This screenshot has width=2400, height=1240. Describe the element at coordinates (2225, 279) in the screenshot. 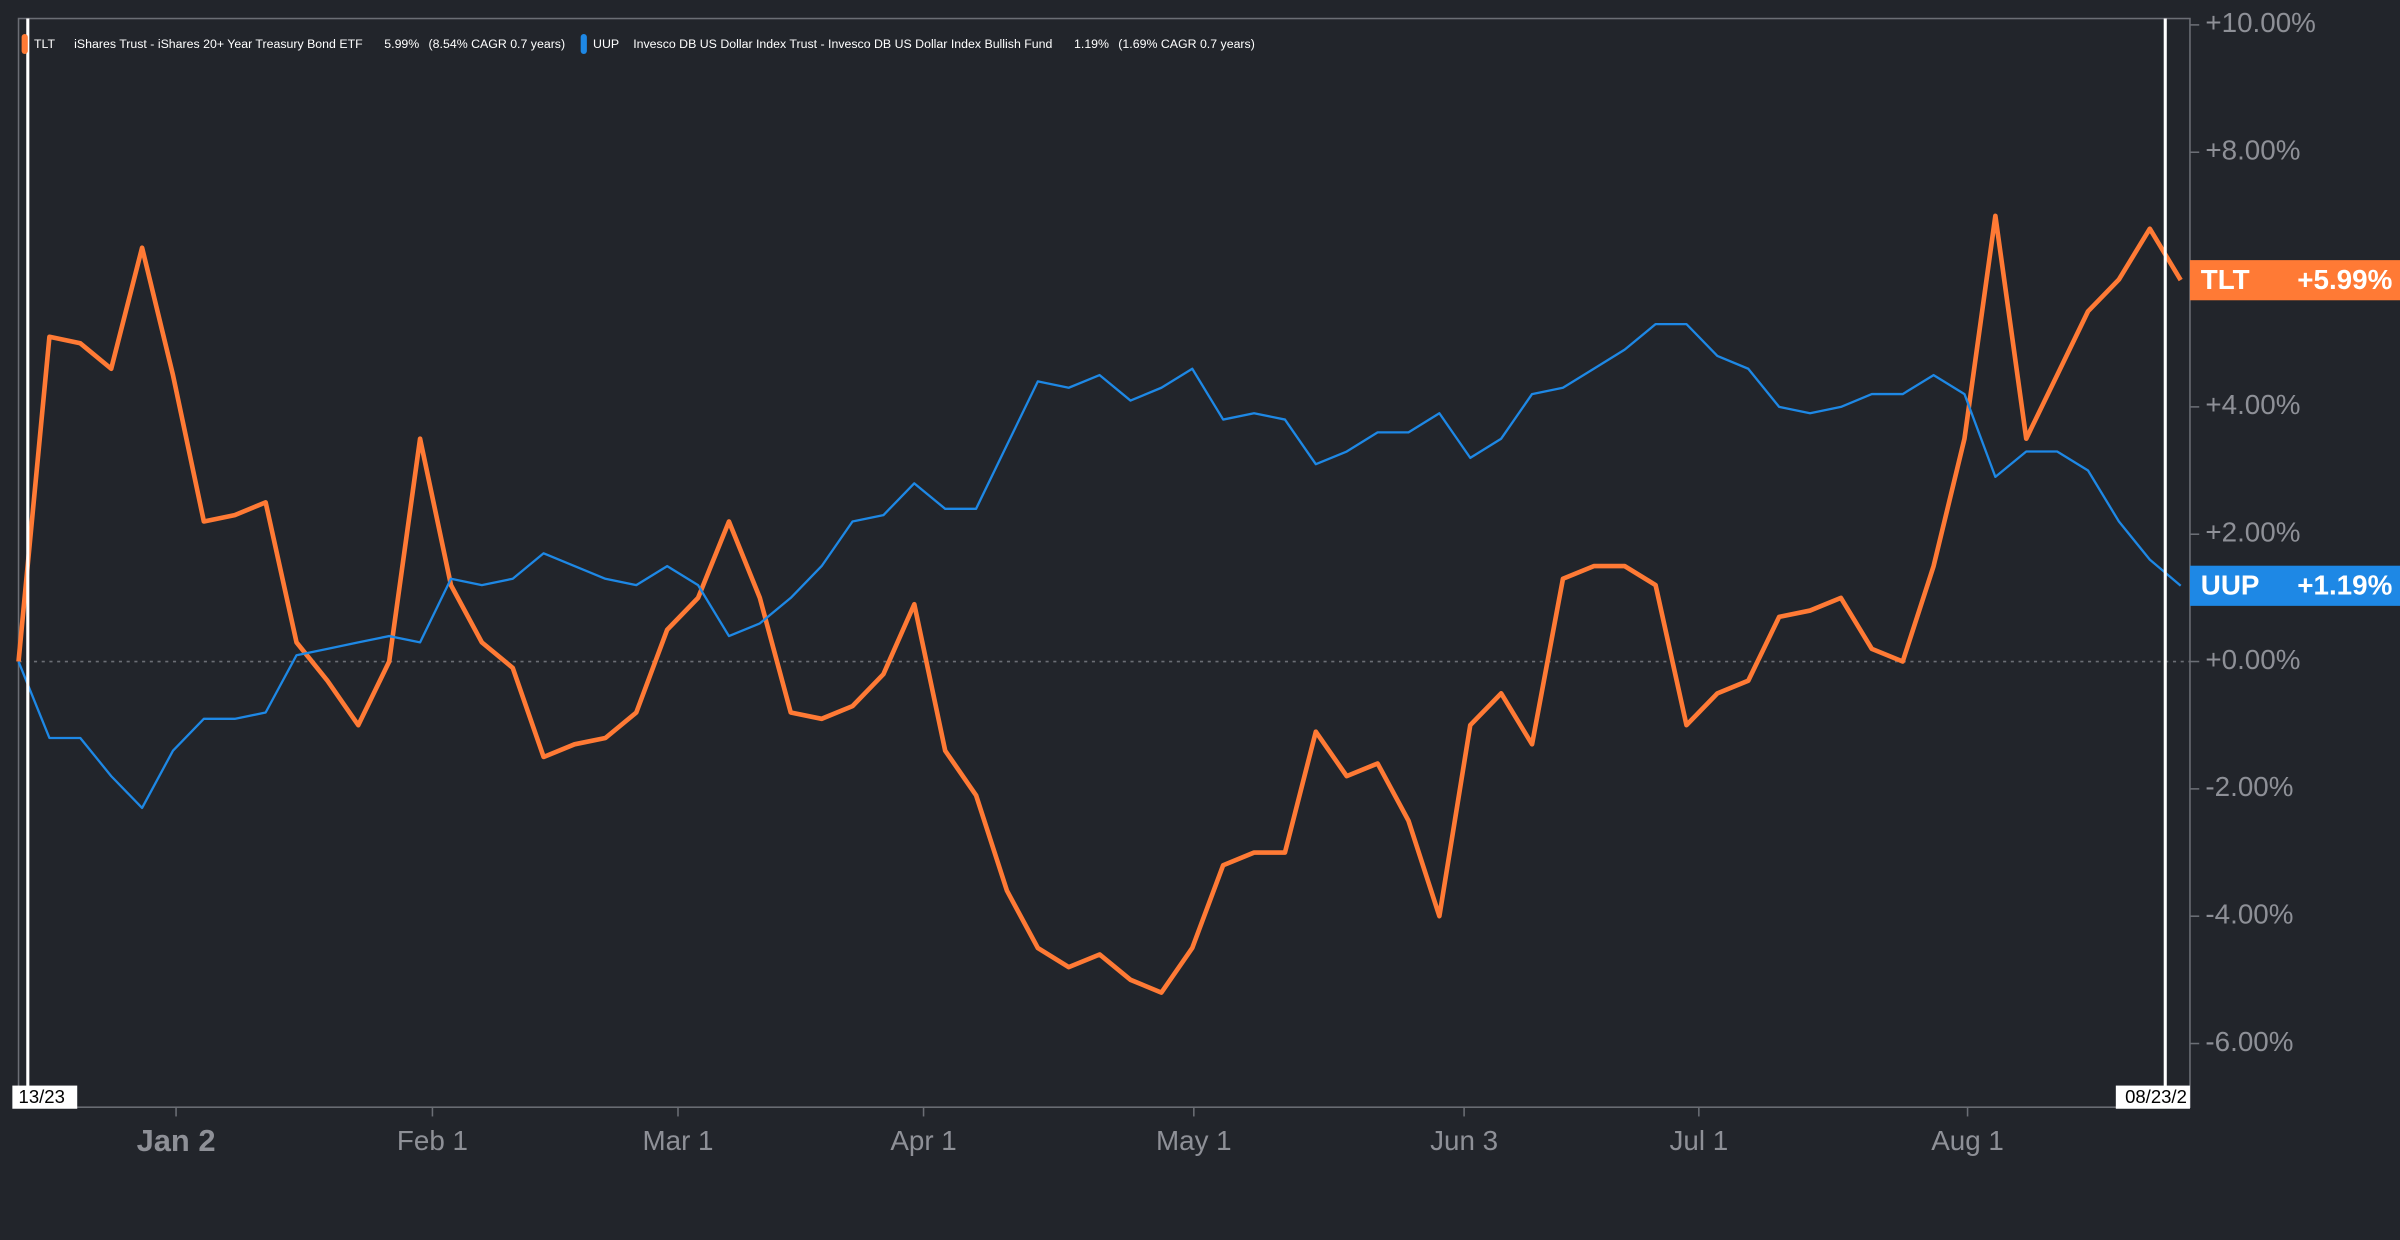

I see `badge-name: TLT` at that location.